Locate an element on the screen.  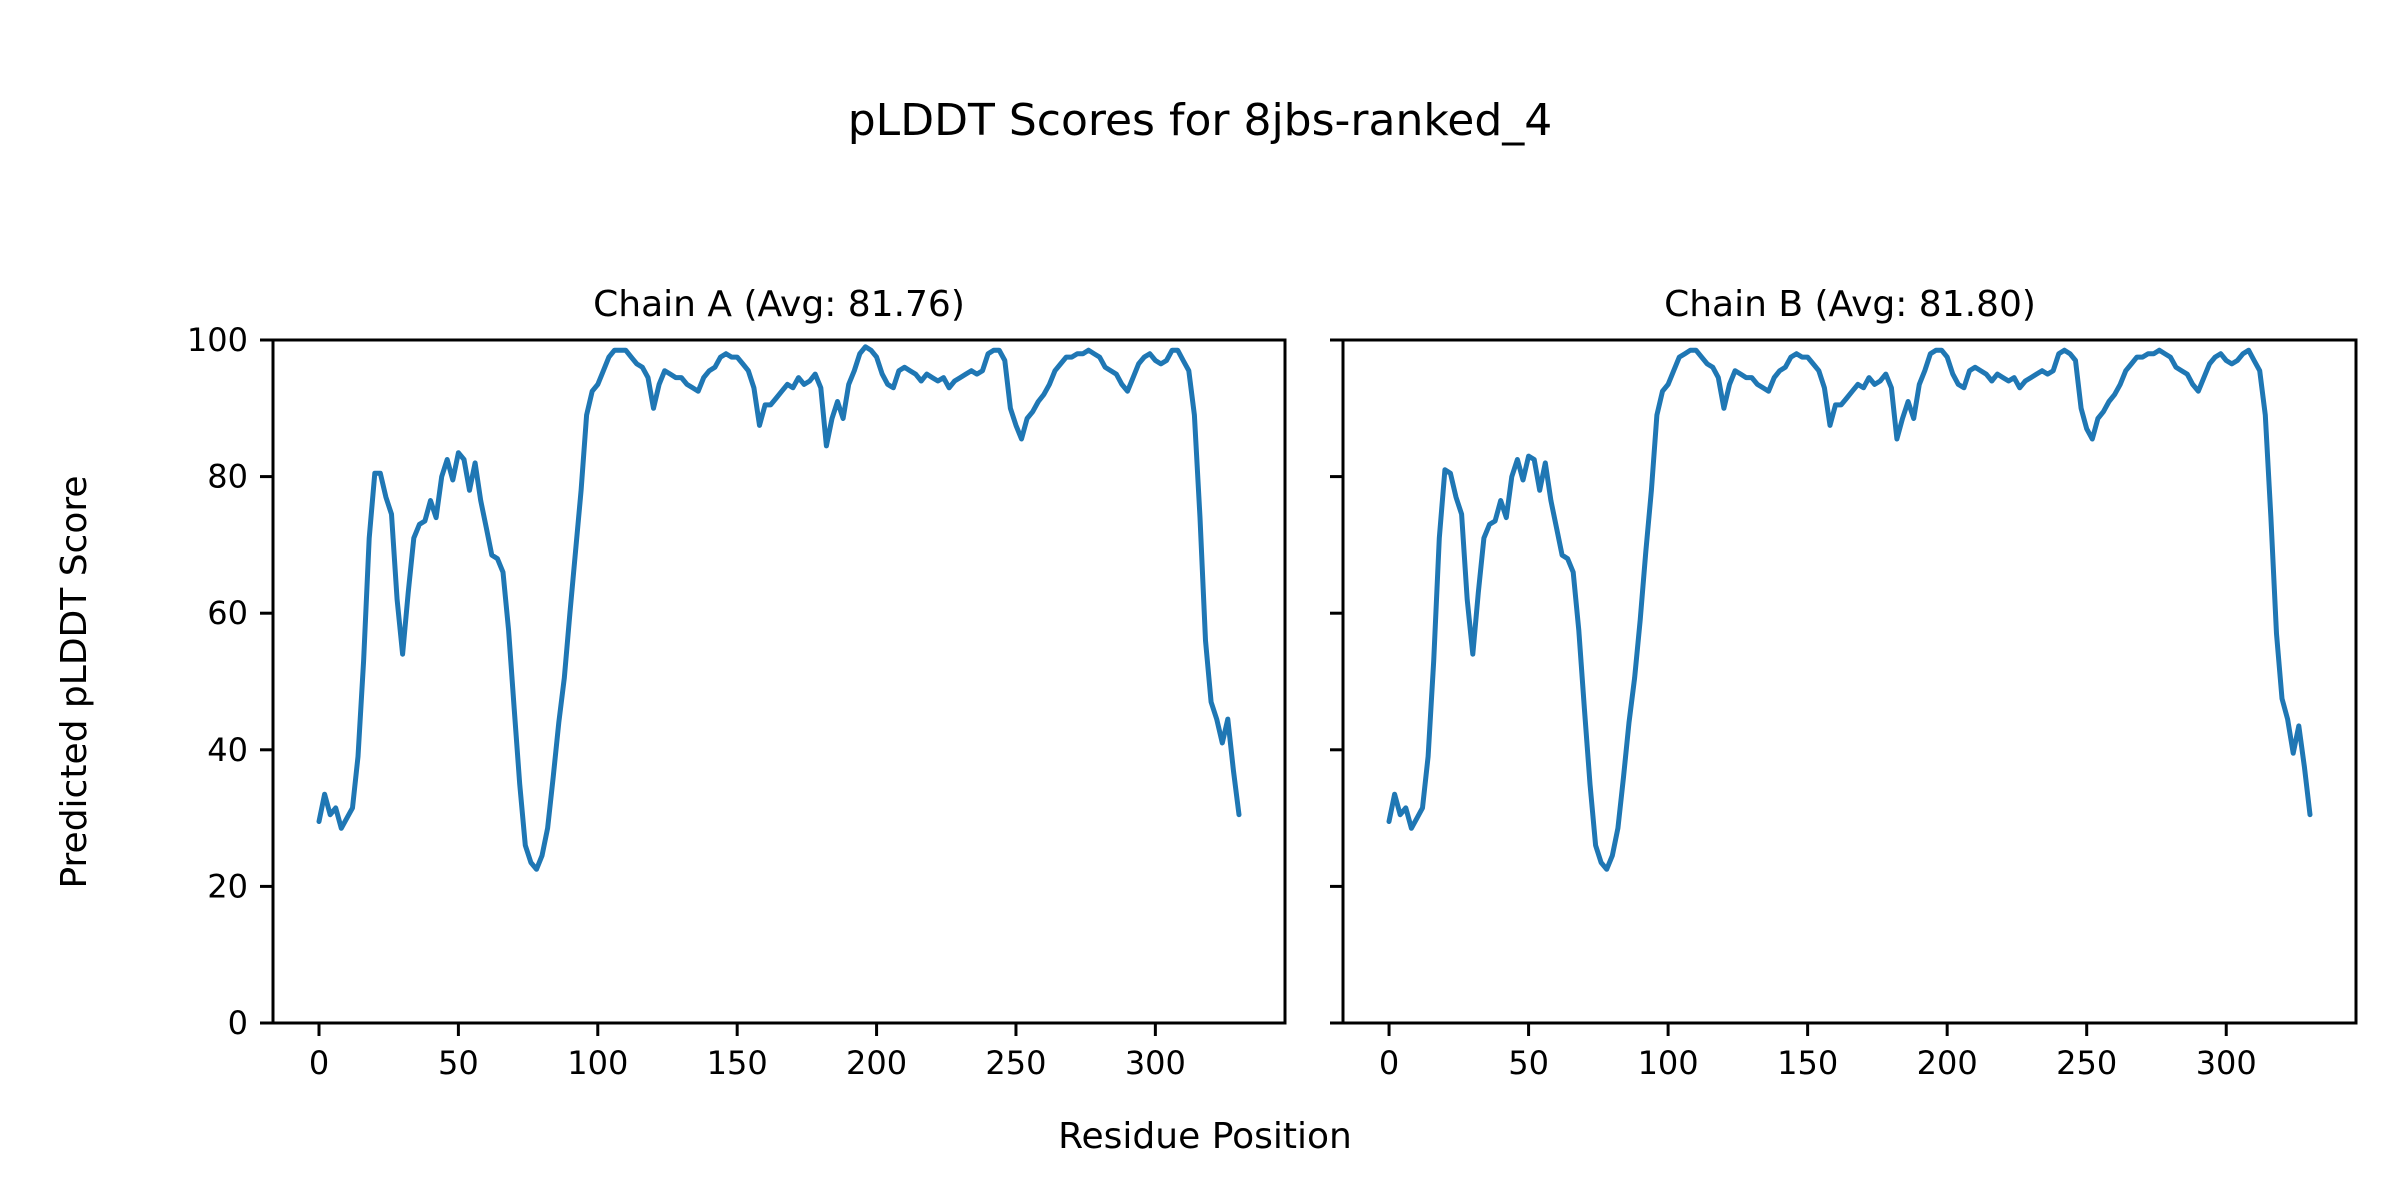
y-tick-label: 60 is located at coordinates (227, 613).